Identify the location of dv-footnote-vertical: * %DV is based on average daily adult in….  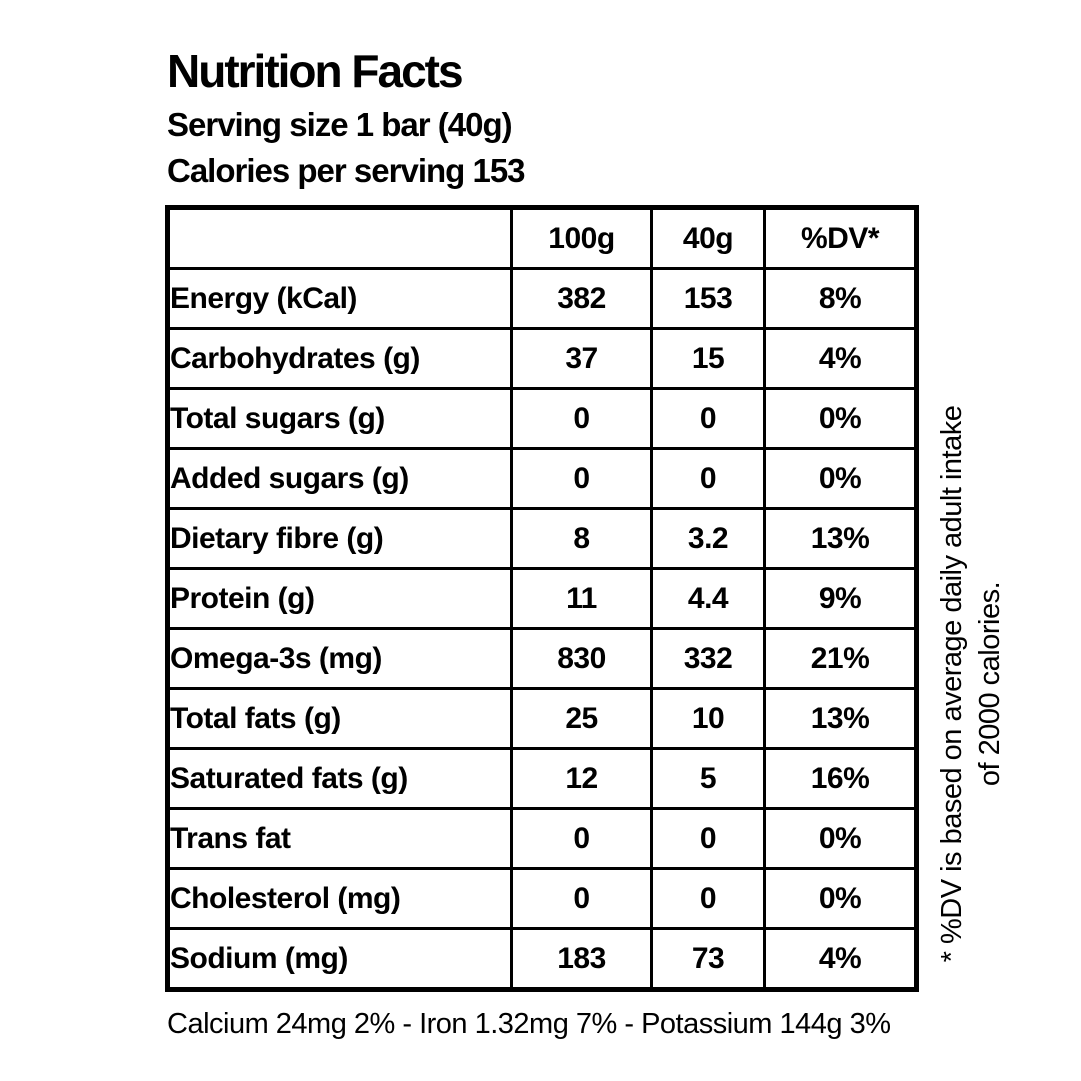
(974, 684).